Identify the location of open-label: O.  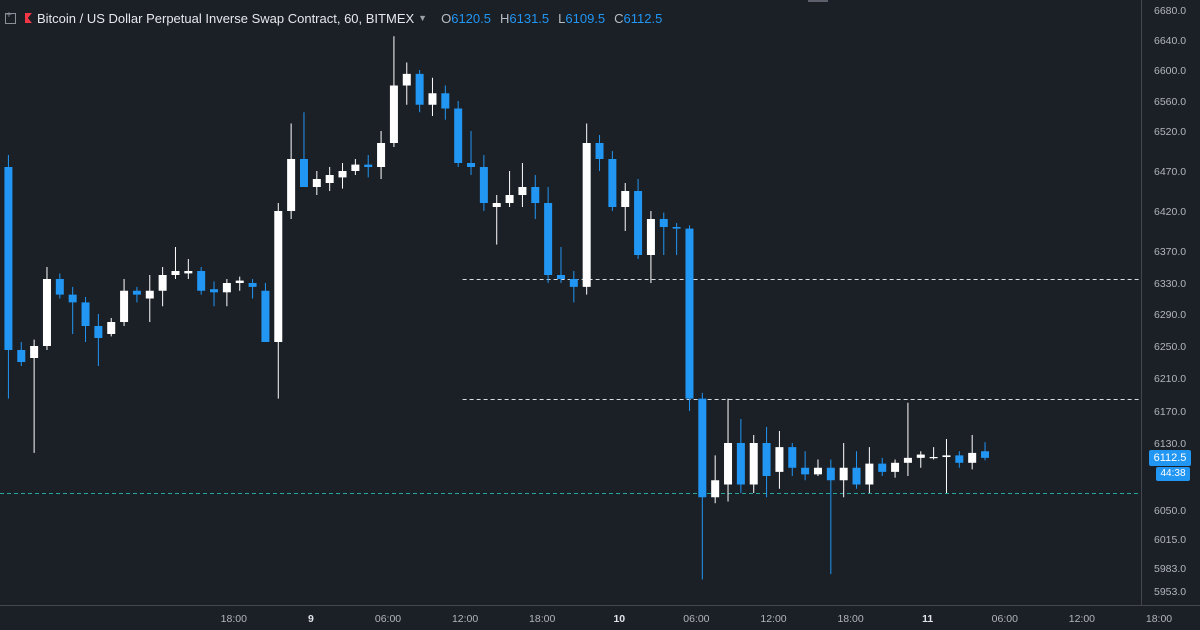
(446, 18).